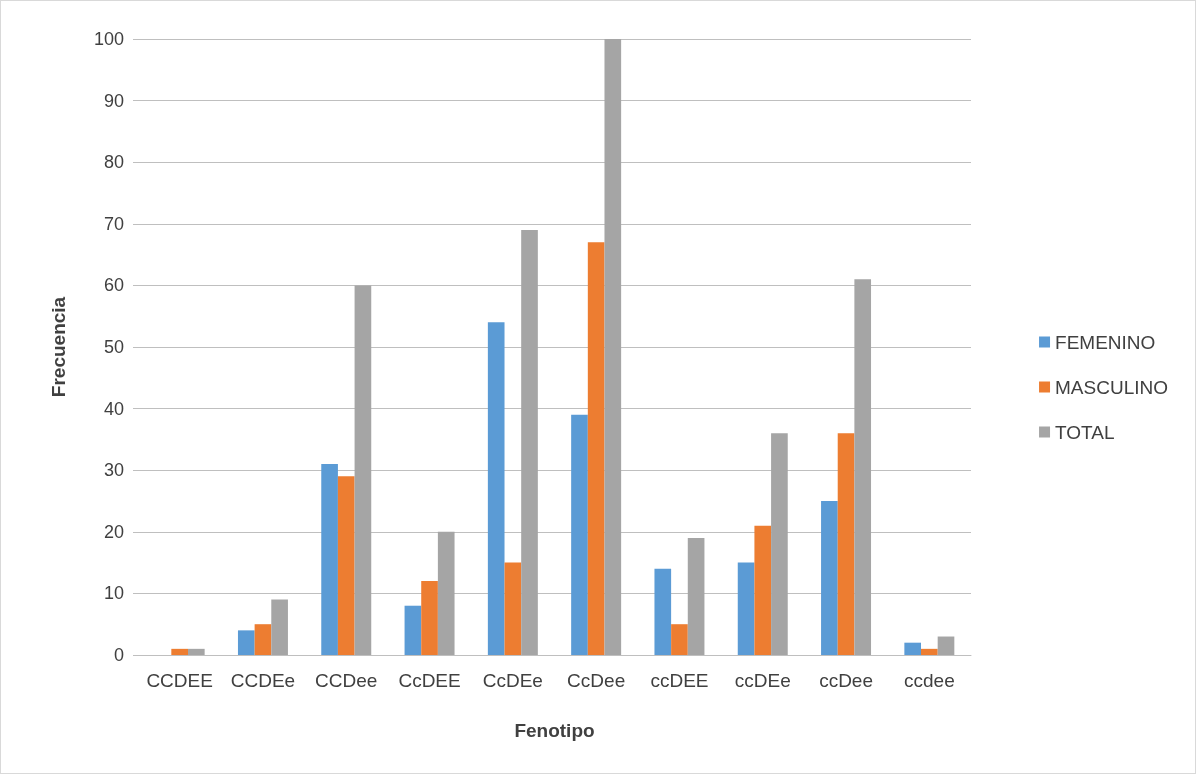  Describe the element at coordinates (113, 285) in the screenshot. I see `y-tick-label: 60` at that location.